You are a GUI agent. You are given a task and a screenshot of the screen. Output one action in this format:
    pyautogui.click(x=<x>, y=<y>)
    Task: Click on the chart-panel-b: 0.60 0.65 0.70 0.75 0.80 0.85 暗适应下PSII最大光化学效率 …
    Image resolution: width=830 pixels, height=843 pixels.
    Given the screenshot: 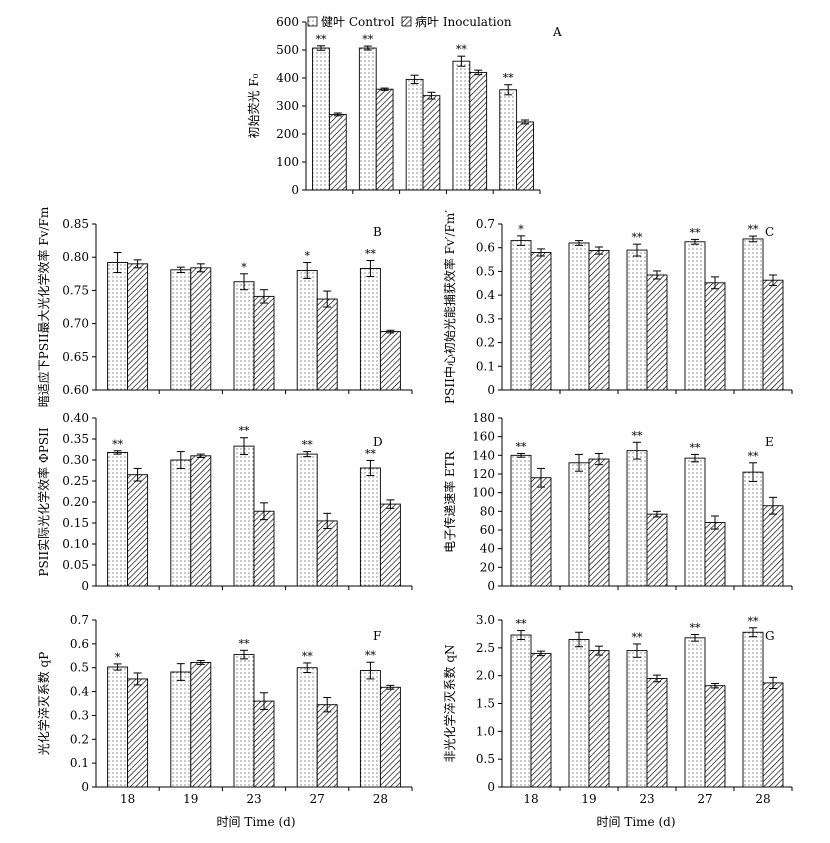 What is the action you would take?
    pyautogui.click(x=224, y=306)
    